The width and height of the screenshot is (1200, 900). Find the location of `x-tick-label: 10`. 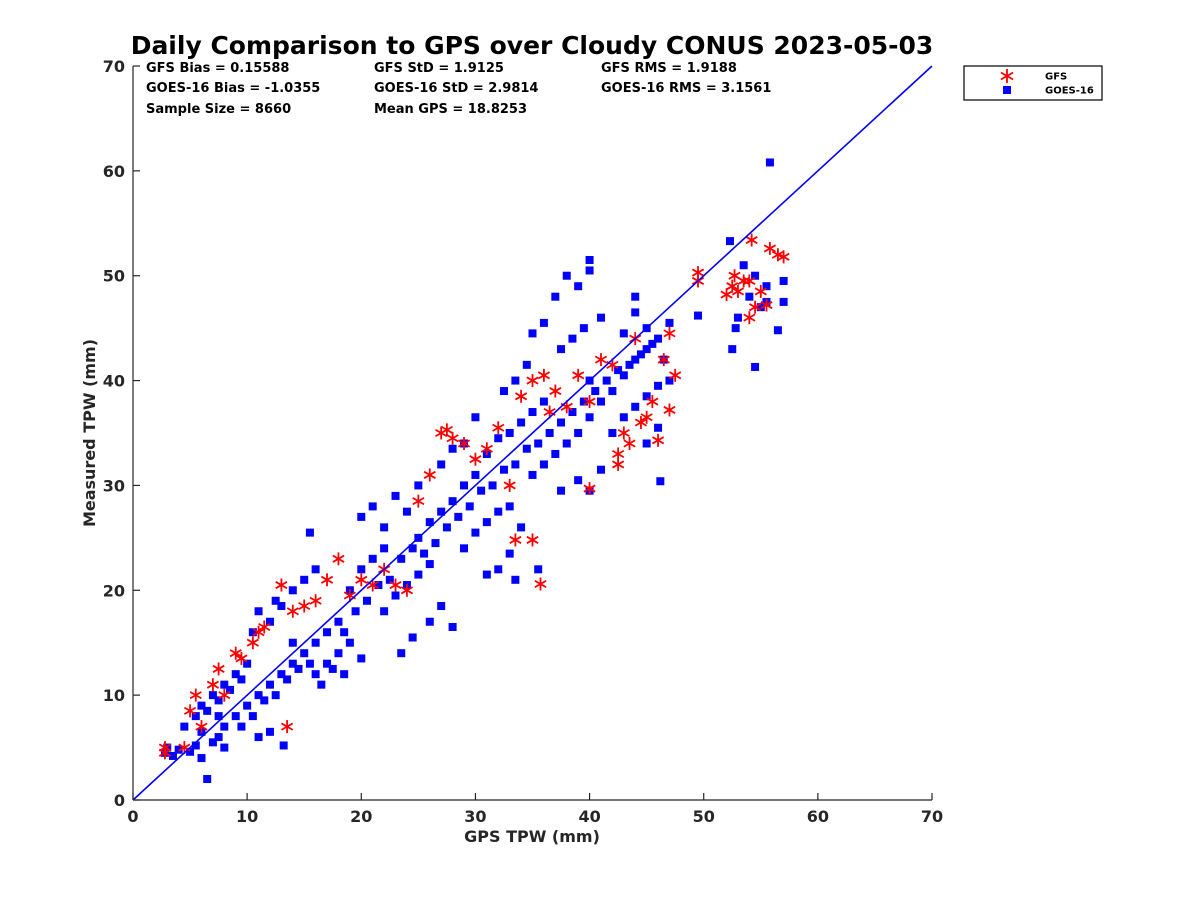

x-tick-label: 10 is located at coordinates (247, 816).